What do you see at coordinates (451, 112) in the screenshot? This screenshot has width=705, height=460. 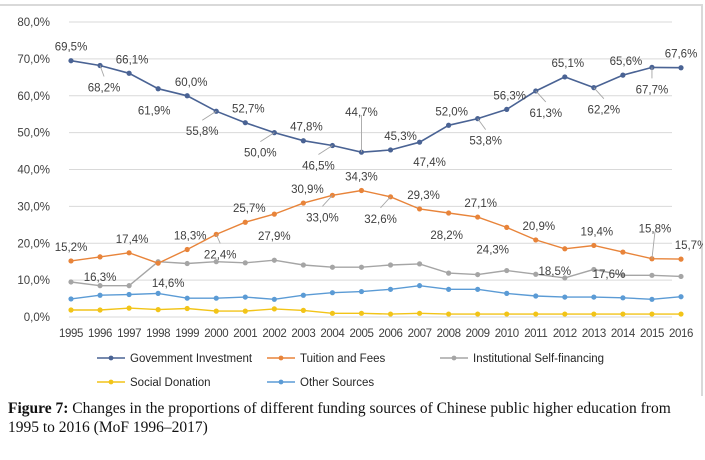 I see `data-label: 52,0%` at bounding box center [451, 112].